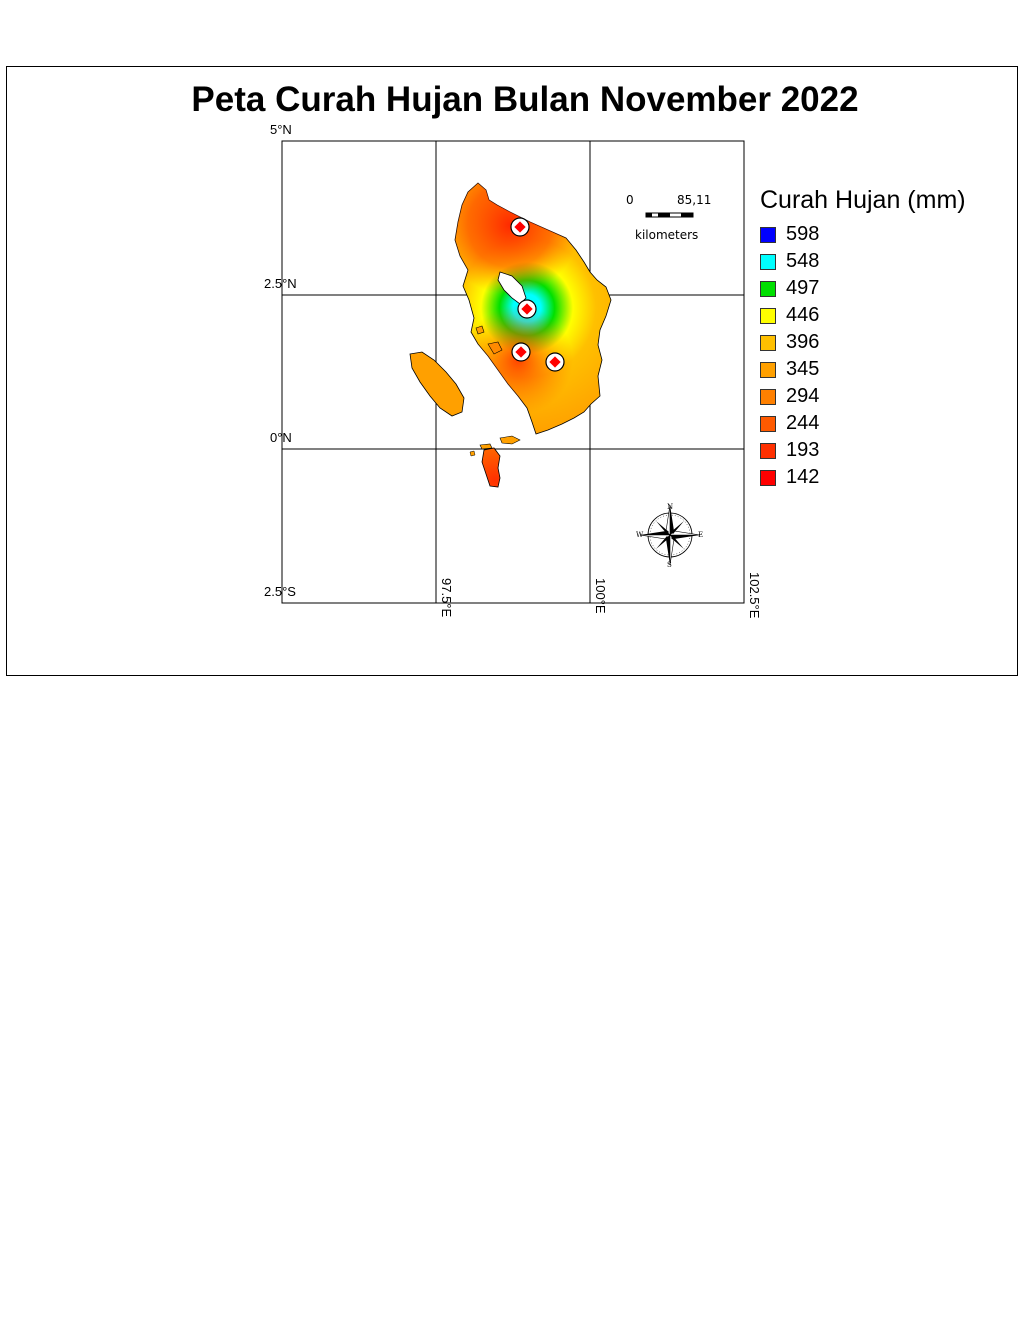  What do you see at coordinates (281, 129) in the screenshot?
I see `lat-label: 5°N` at bounding box center [281, 129].